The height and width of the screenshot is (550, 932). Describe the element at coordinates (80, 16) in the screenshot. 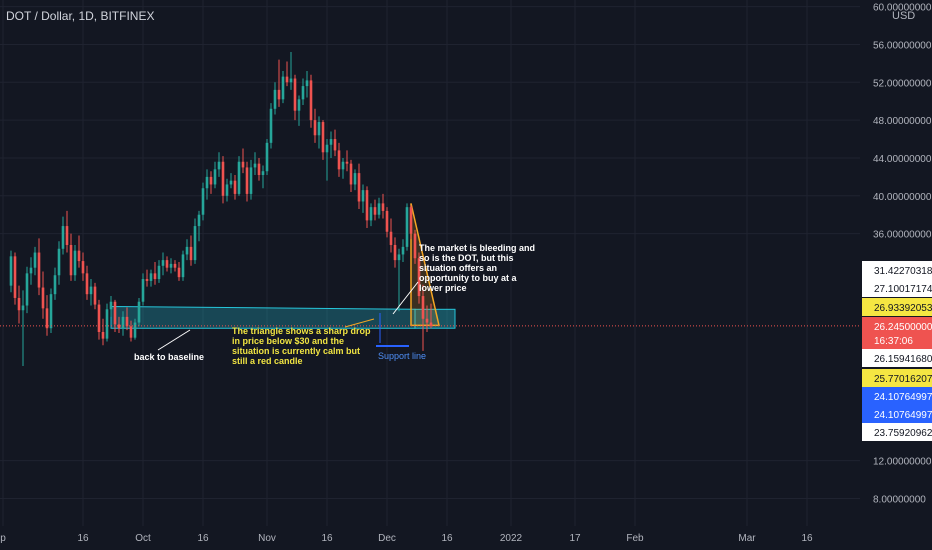

I see `symbol-title: DOT / Dollar, 1D, BITFINEX` at that location.